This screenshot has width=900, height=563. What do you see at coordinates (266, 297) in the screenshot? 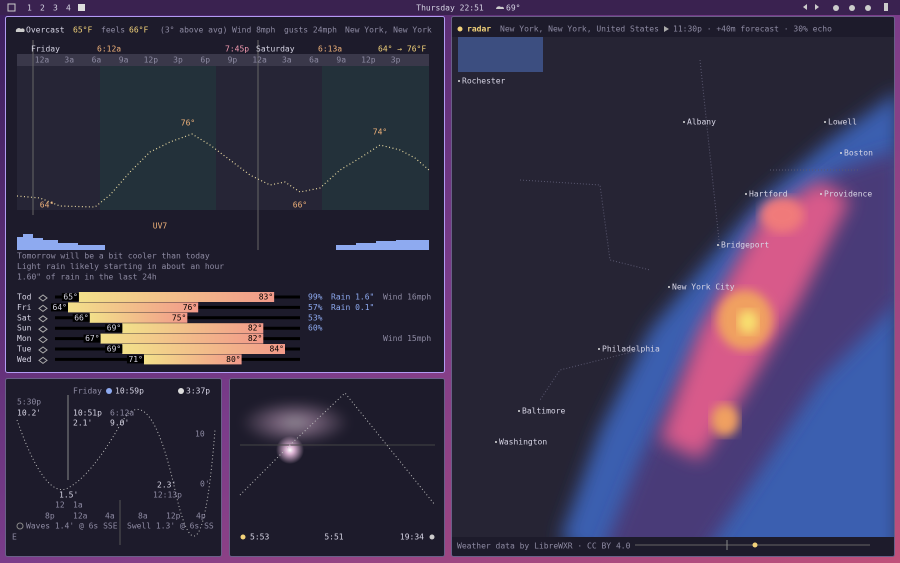
I see `forecast-hi: 83°` at bounding box center [266, 297].